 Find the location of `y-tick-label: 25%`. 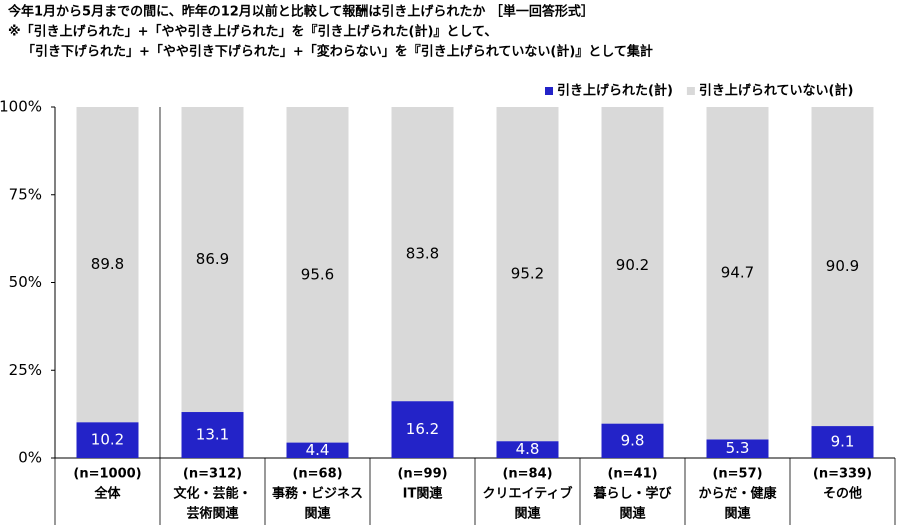

y-tick-label: 25% is located at coordinates (25, 370).